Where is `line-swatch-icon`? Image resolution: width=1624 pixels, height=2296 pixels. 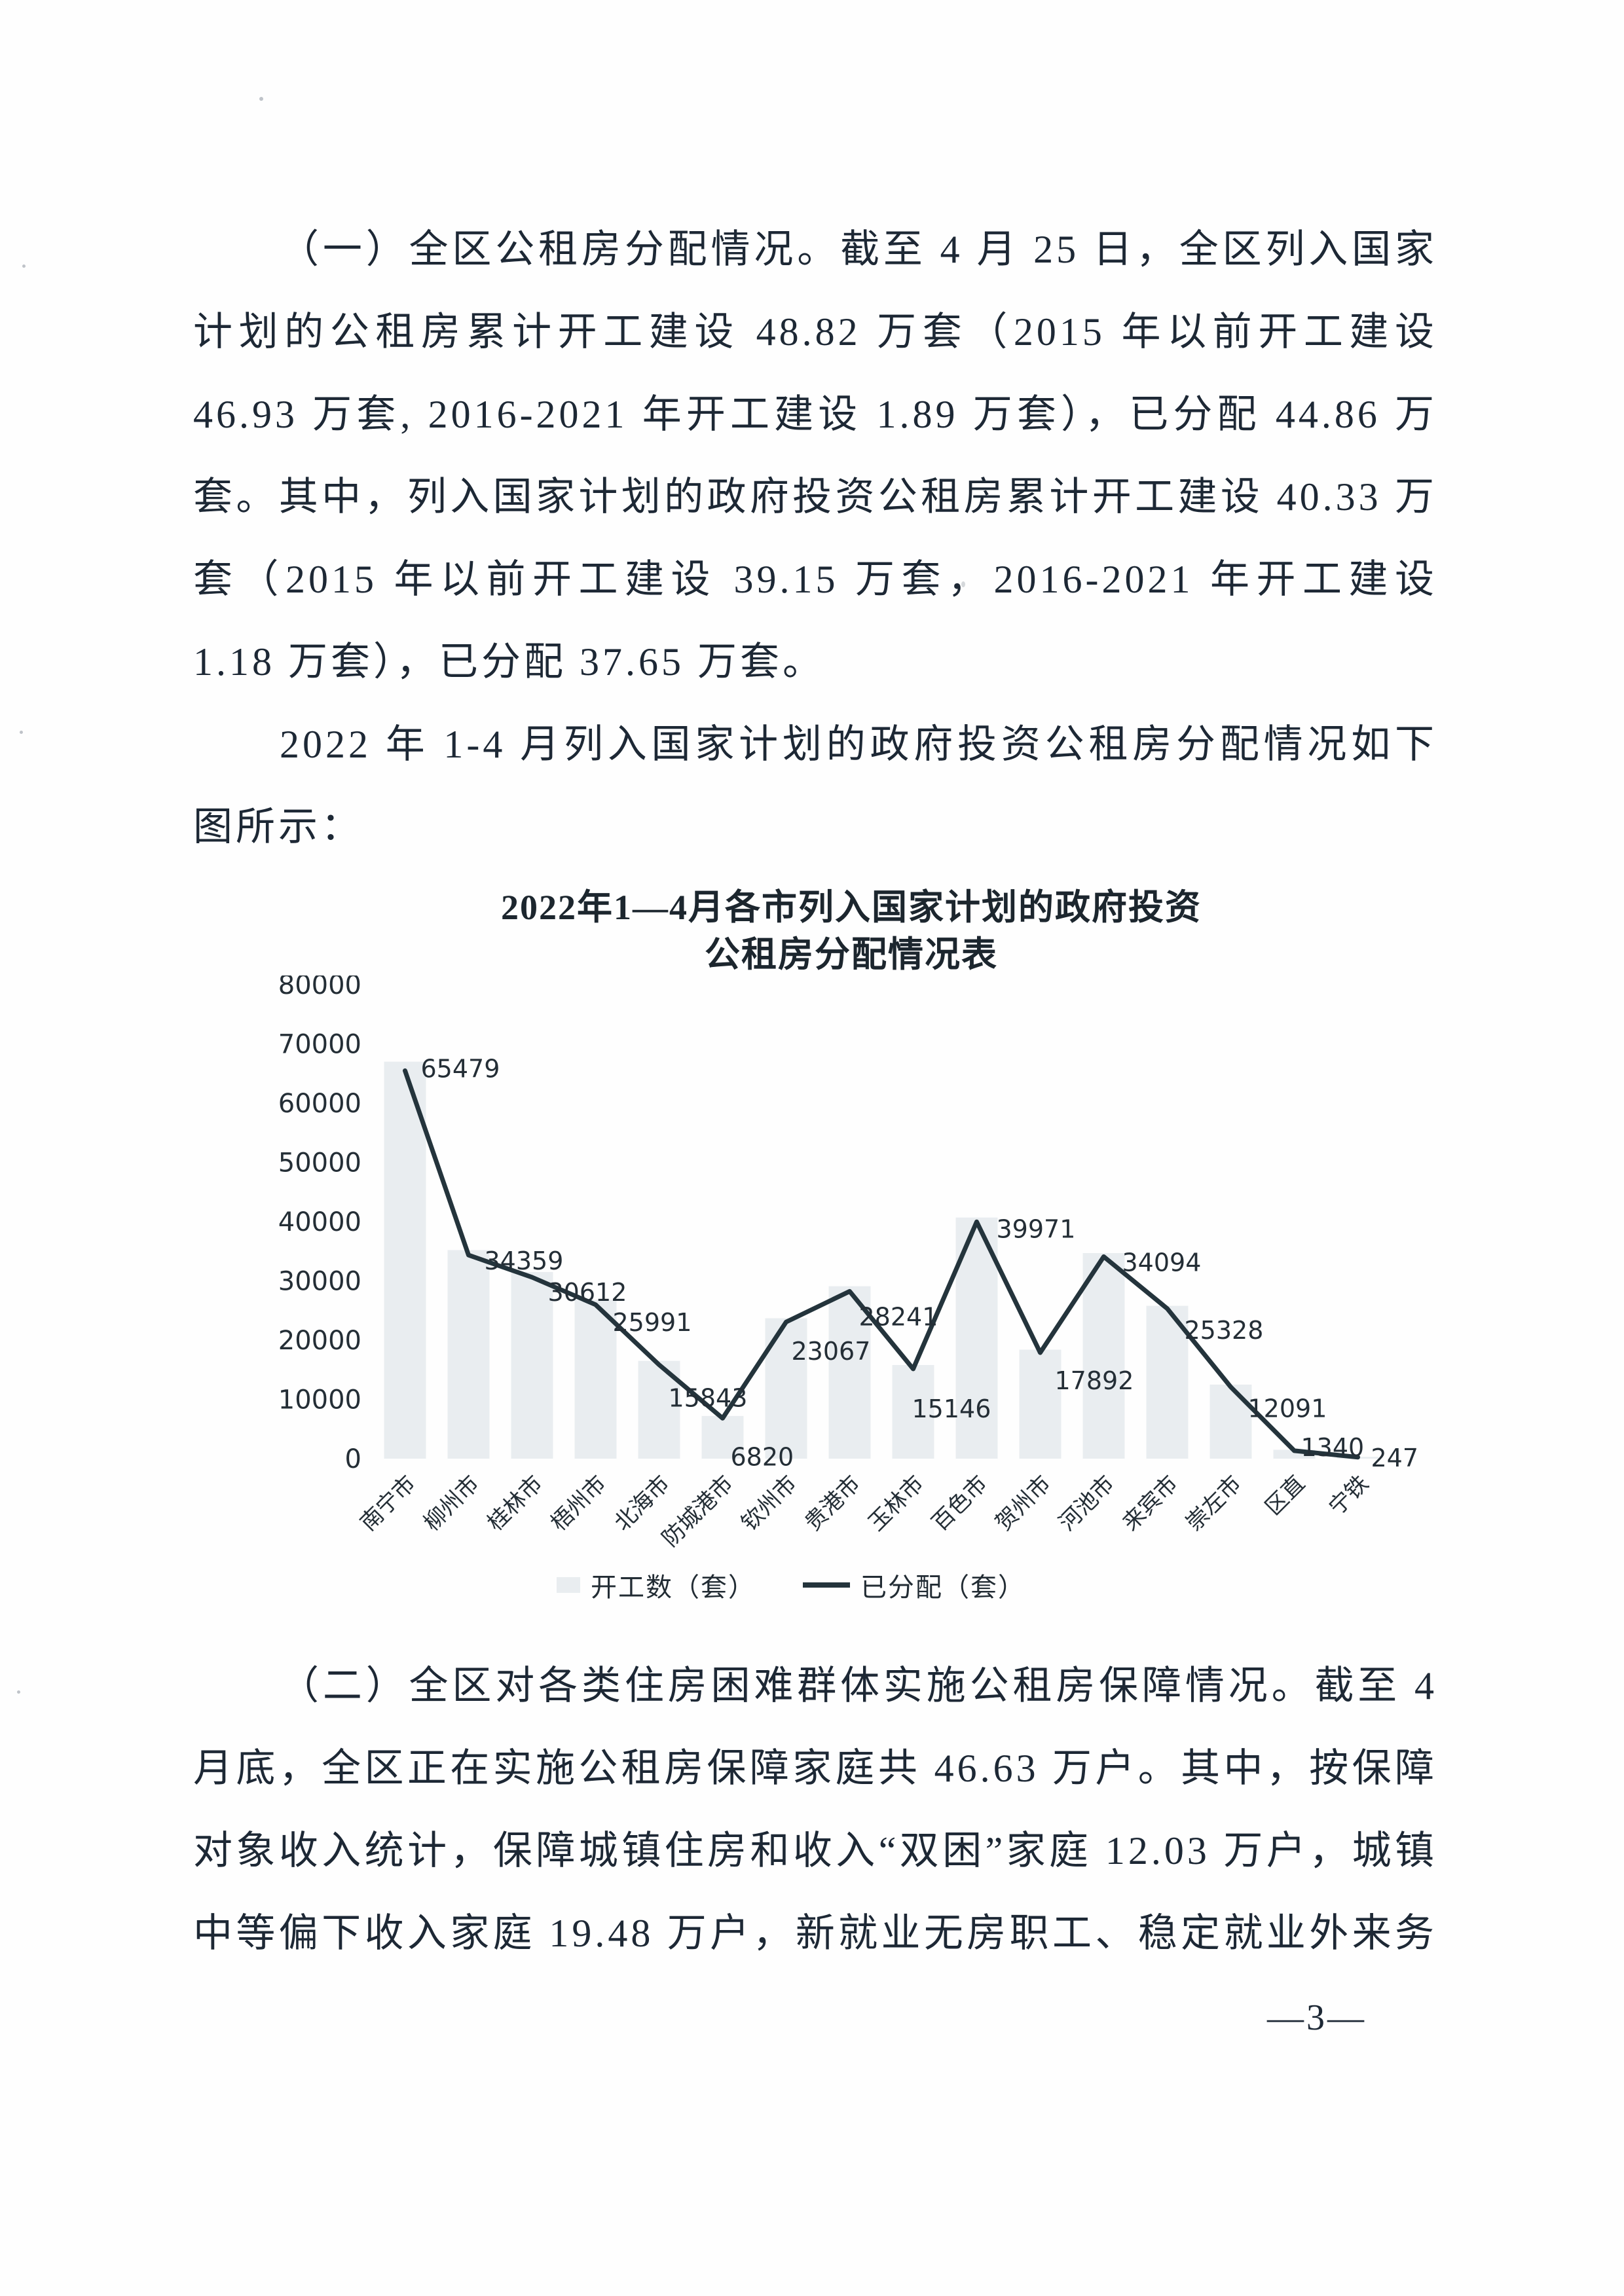 line-swatch-icon is located at coordinates (826, 1585).